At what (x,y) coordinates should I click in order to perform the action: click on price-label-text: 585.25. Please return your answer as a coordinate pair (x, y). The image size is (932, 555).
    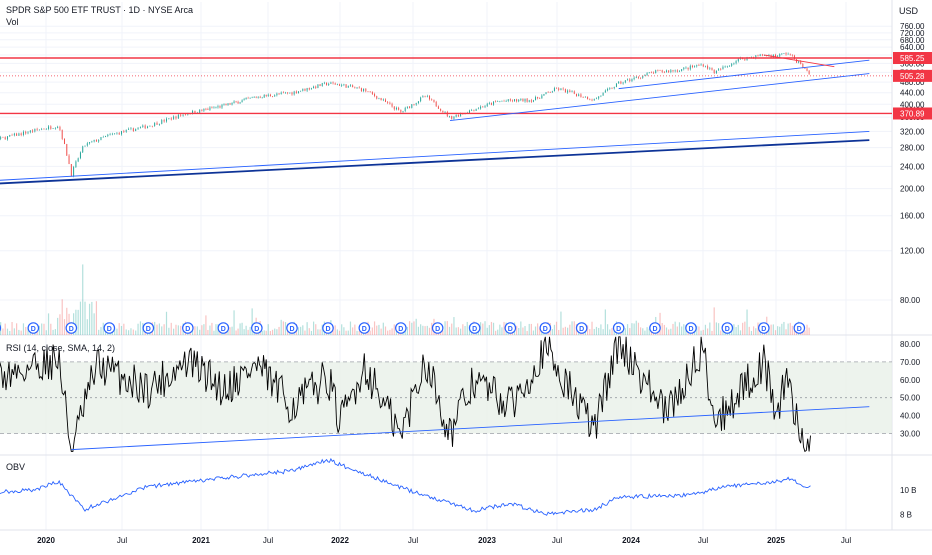
    Looking at the image, I should click on (912, 58).